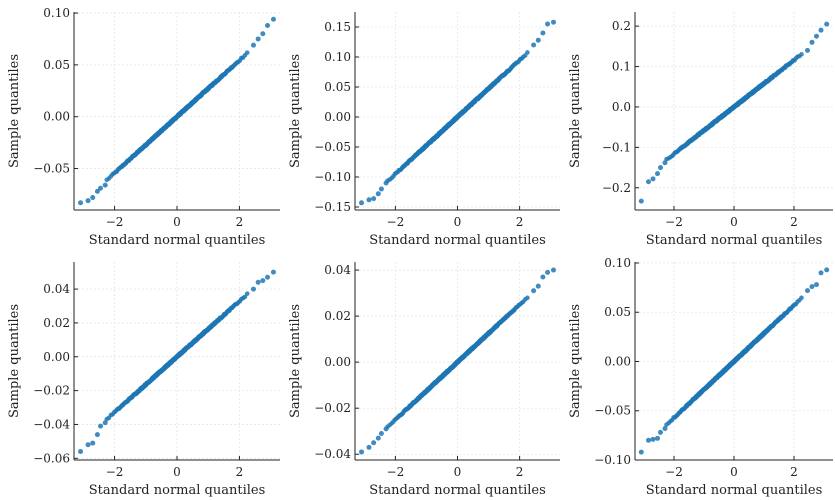  Describe the element at coordinates (616, 188) in the screenshot. I see `y-tick-label: −0.2` at that location.